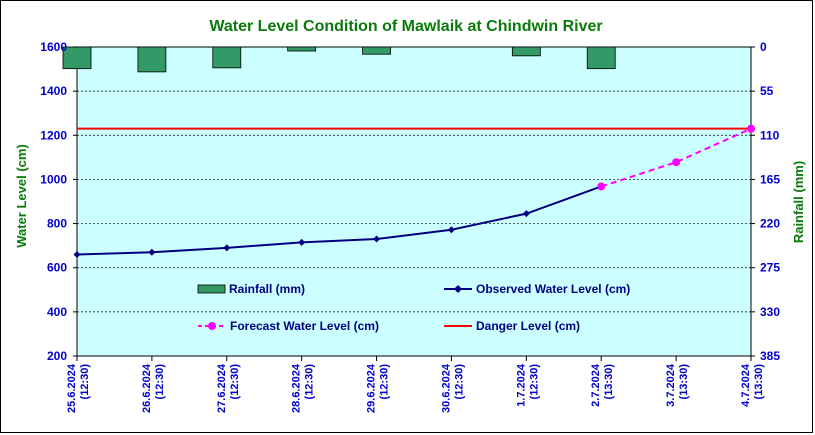 Image resolution: width=815 pixels, height=435 pixels. I want to click on x-tick-label: 4.7.2024(13:30), so click(752, 385).